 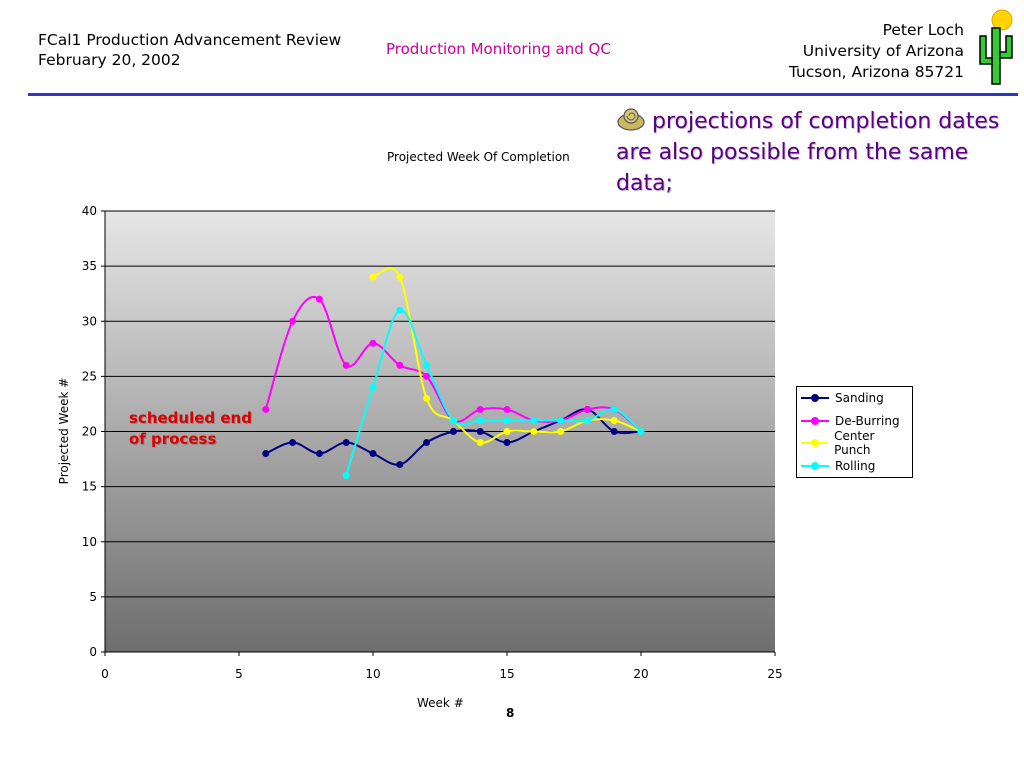 What do you see at coordinates (883, 51) in the screenshot?
I see `author-affiliation: University of Arizona` at bounding box center [883, 51].